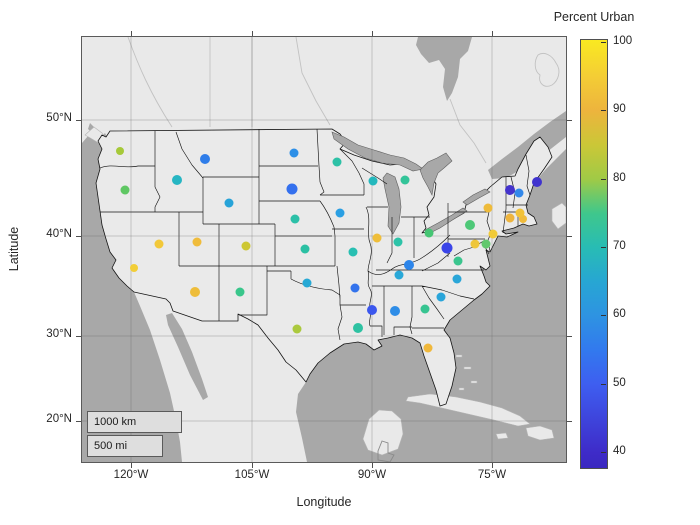 The height and width of the screenshot is (525, 700). What do you see at coordinates (395, 311) in the screenshot?
I see `data-point-AL` at bounding box center [395, 311].